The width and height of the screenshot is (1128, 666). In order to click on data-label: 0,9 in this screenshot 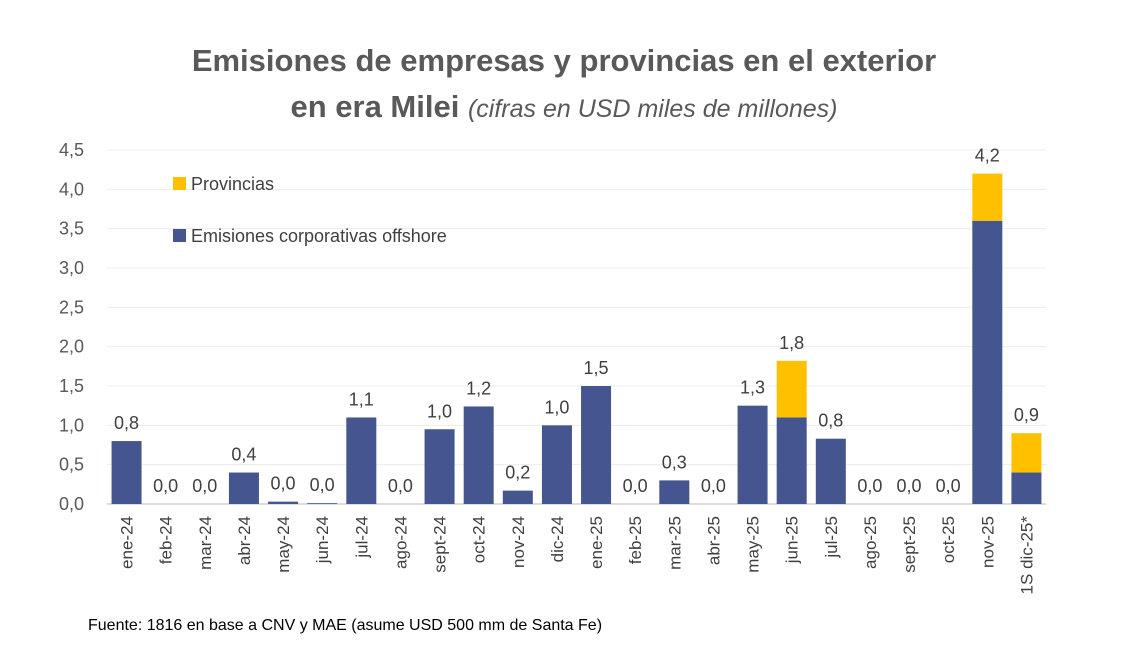, I will do `click(1026, 415)`.